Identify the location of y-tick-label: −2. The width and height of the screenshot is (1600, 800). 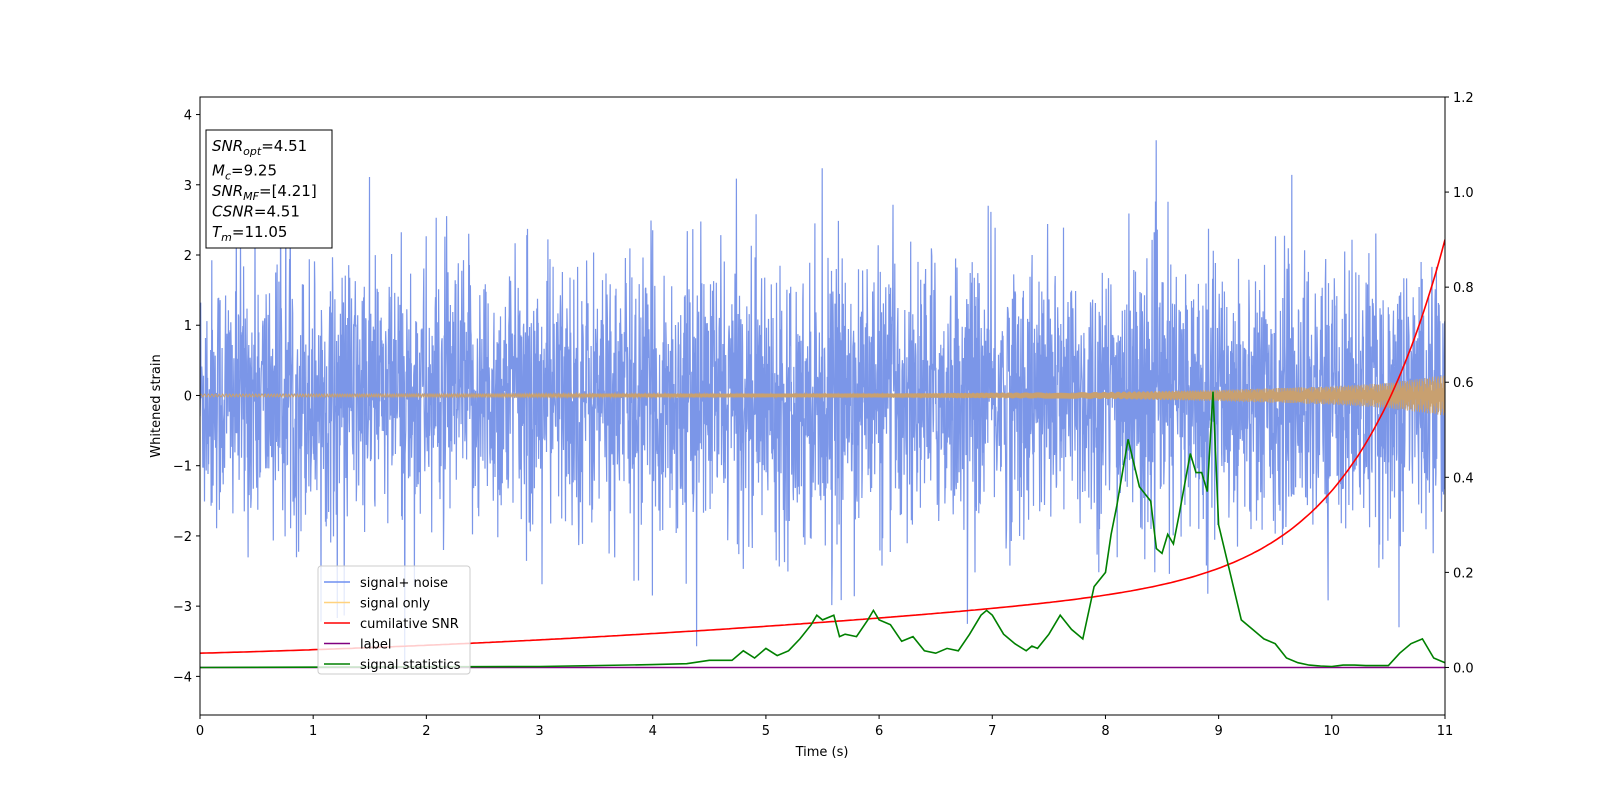
(182, 537).